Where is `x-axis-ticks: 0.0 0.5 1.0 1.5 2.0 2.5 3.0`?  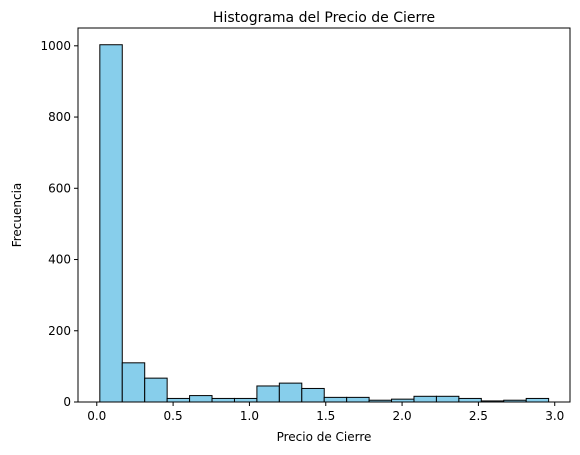 x-axis-ticks: 0.0 0.5 1.0 1.5 2.0 2.5 3.0 is located at coordinates (325, 412).